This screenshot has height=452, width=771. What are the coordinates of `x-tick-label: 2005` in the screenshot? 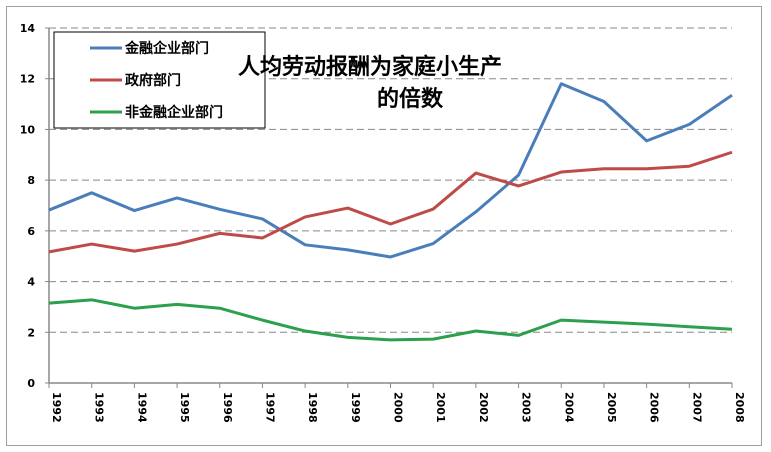 It's located at (611, 407).